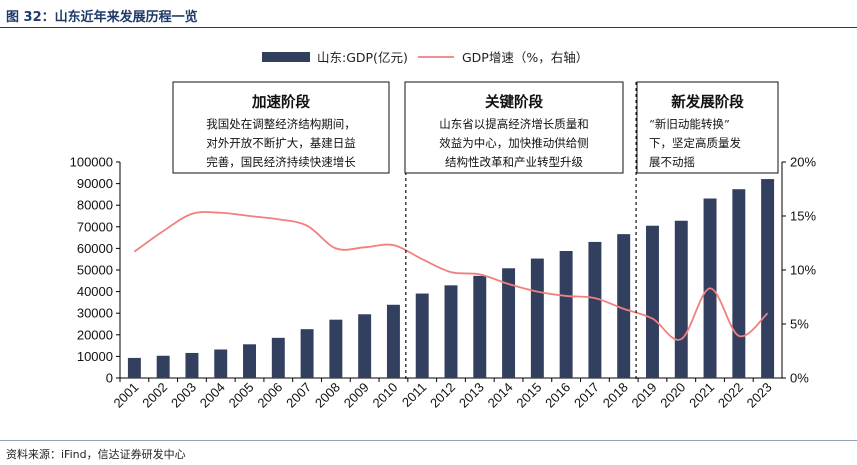 Image resolution: width=857 pixels, height=465 pixels. I want to click on x-tick-label: 2003, so click(183, 395).